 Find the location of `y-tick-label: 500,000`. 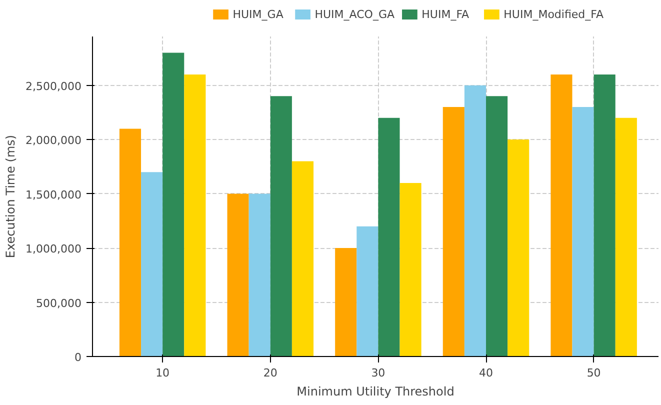

y-tick-label: 500,000 is located at coordinates (59, 303).